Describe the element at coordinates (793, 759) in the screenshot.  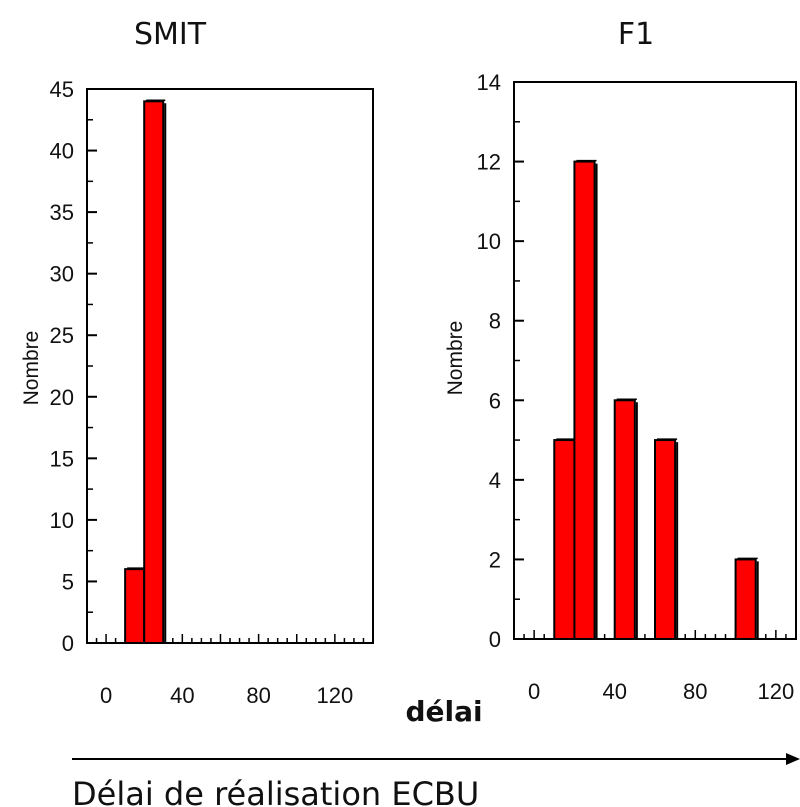
I see `delay-arrow-head-icon` at that location.